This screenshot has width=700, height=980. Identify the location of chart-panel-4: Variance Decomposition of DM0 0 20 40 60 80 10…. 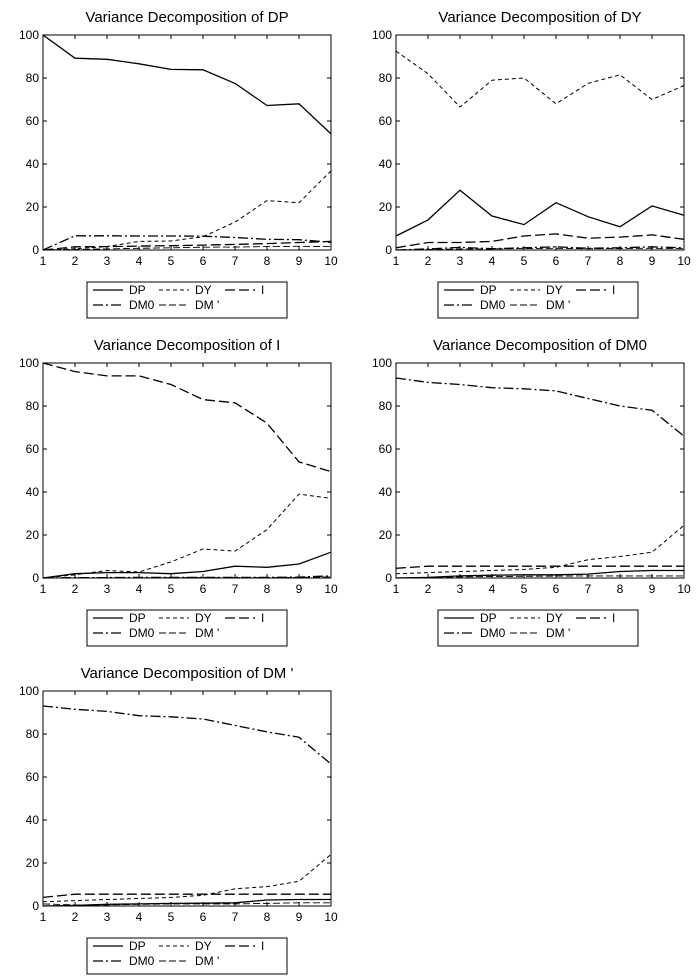
(531, 492).